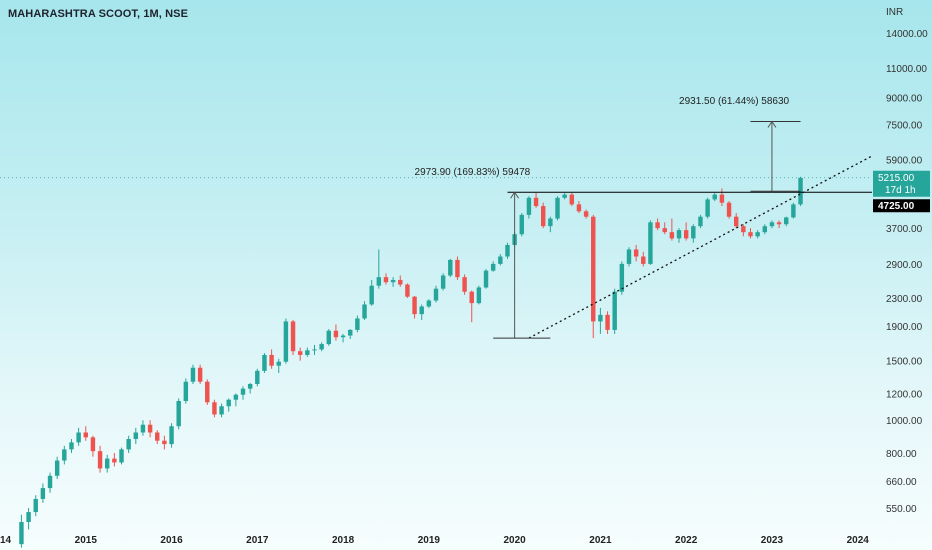  What do you see at coordinates (904, 362) in the screenshot?
I see `y-tick-label: 1500.00` at bounding box center [904, 362].